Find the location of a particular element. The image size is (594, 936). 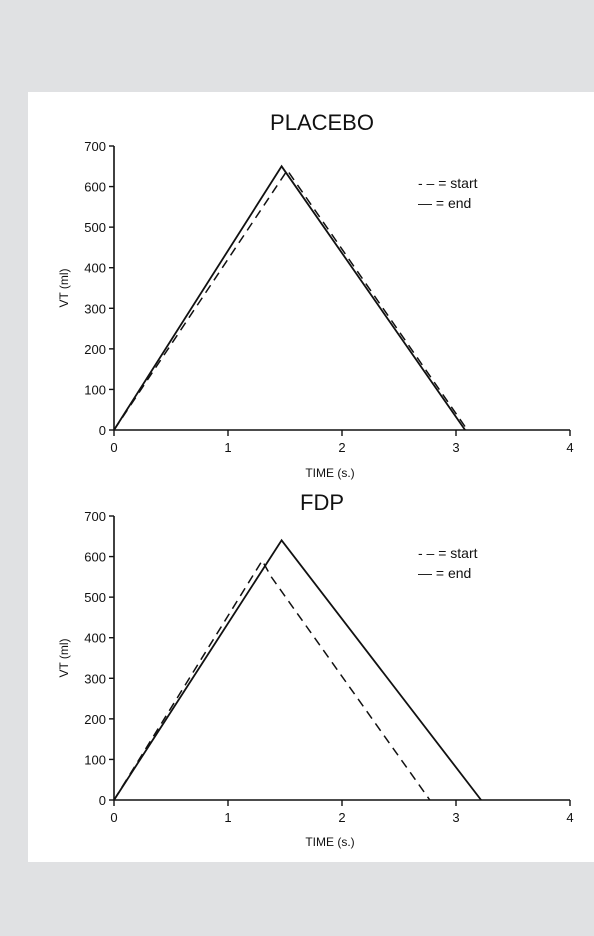

series-line-start is located at coordinates (272, 680).